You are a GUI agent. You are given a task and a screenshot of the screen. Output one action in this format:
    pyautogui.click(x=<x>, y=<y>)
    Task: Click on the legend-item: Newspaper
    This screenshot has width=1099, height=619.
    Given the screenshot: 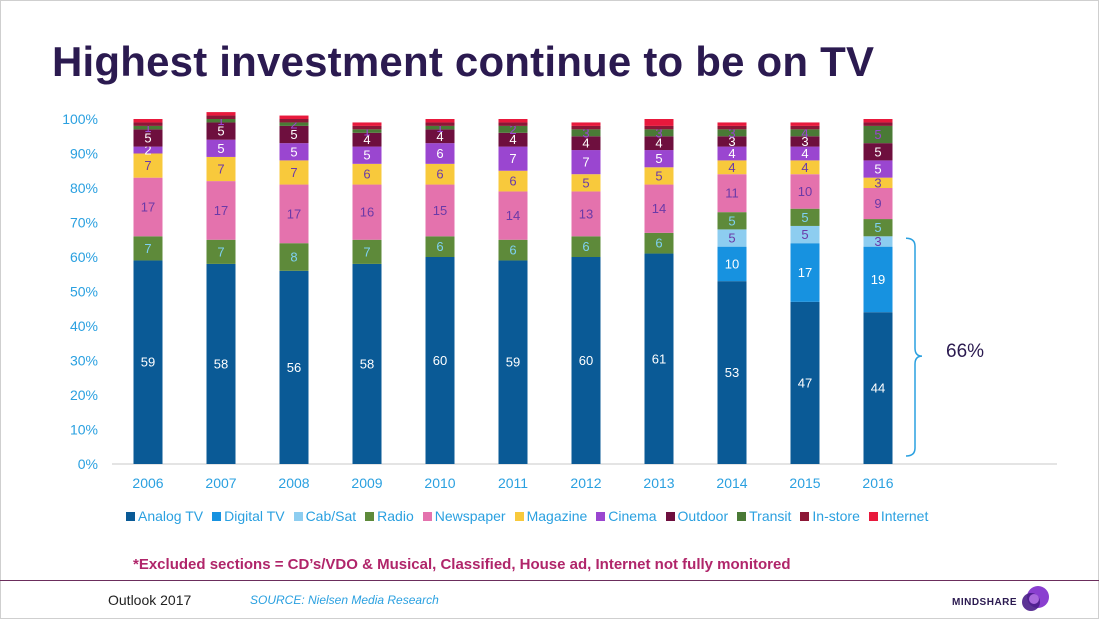 What is the action you would take?
    pyautogui.click(x=464, y=516)
    